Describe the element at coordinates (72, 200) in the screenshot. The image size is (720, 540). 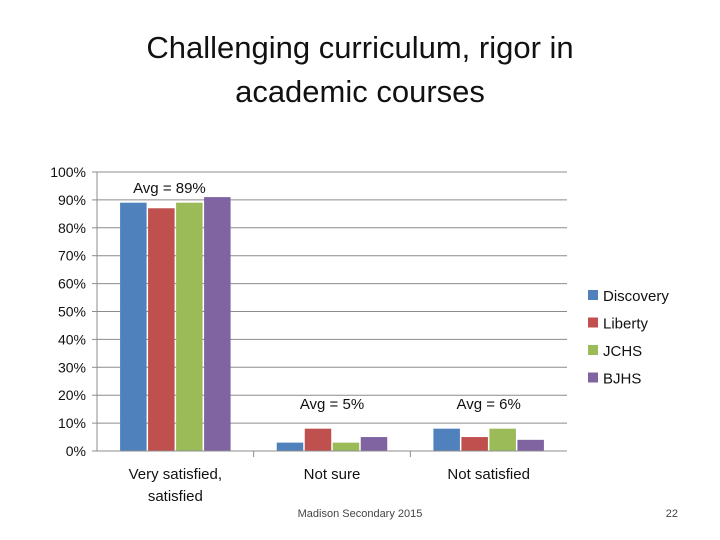
I see `y-tick-label: 90%` at that location.